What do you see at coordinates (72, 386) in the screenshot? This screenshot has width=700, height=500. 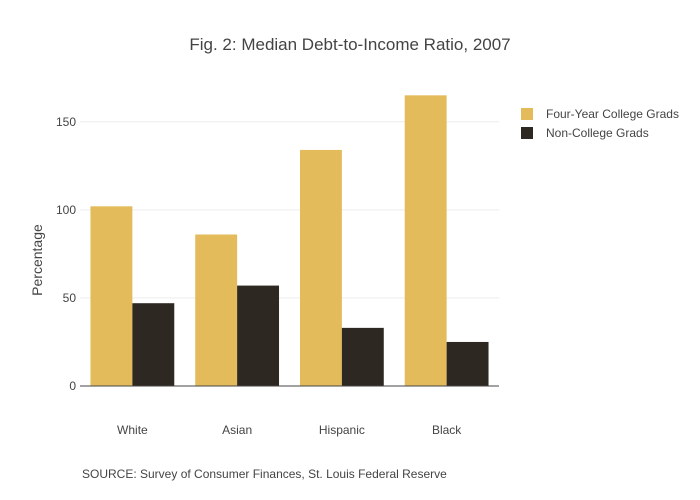 I see `y-tick-label: 0` at bounding box center [72, 386].